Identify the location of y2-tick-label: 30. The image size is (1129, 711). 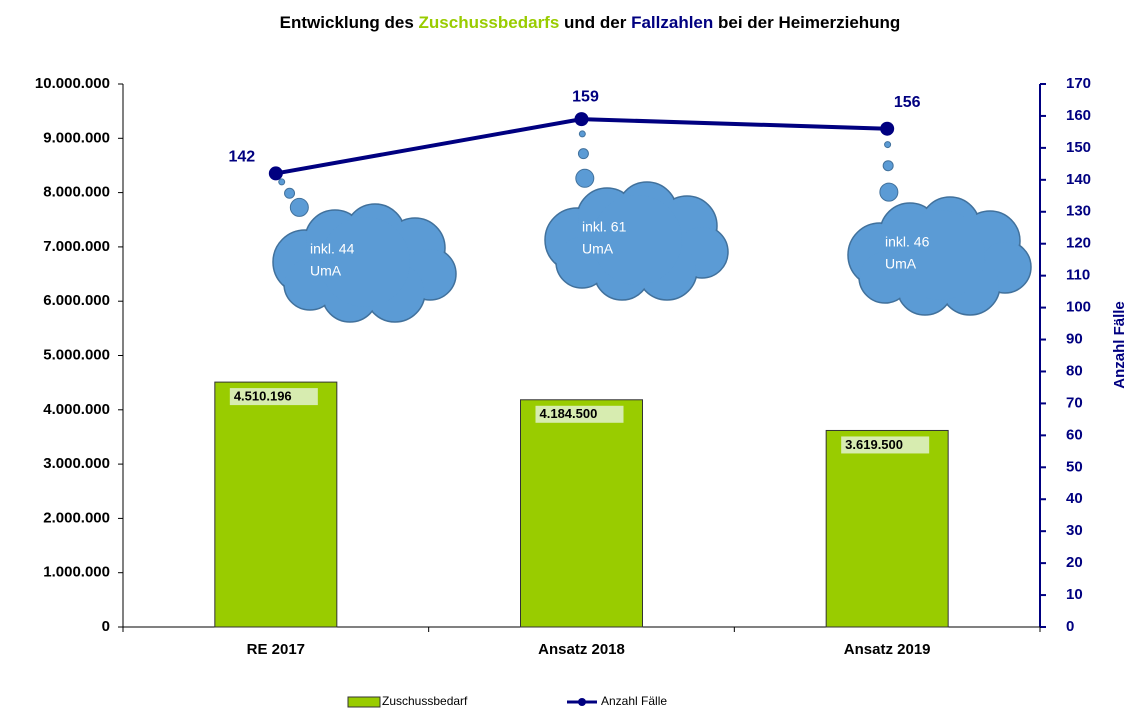
(1074, 530).